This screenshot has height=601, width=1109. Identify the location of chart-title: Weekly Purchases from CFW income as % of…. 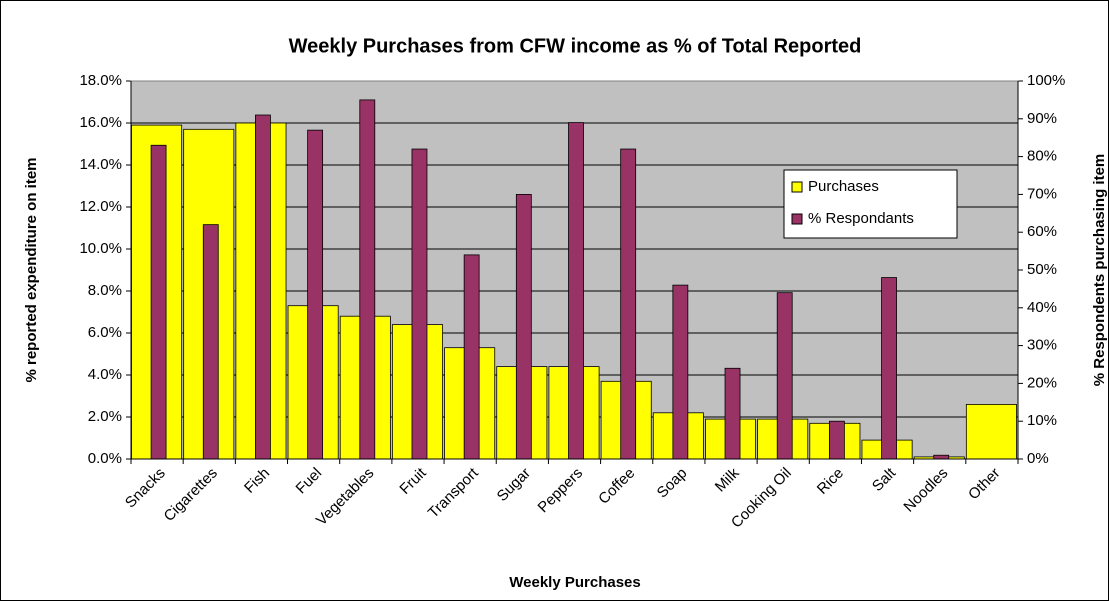
(575, 46).